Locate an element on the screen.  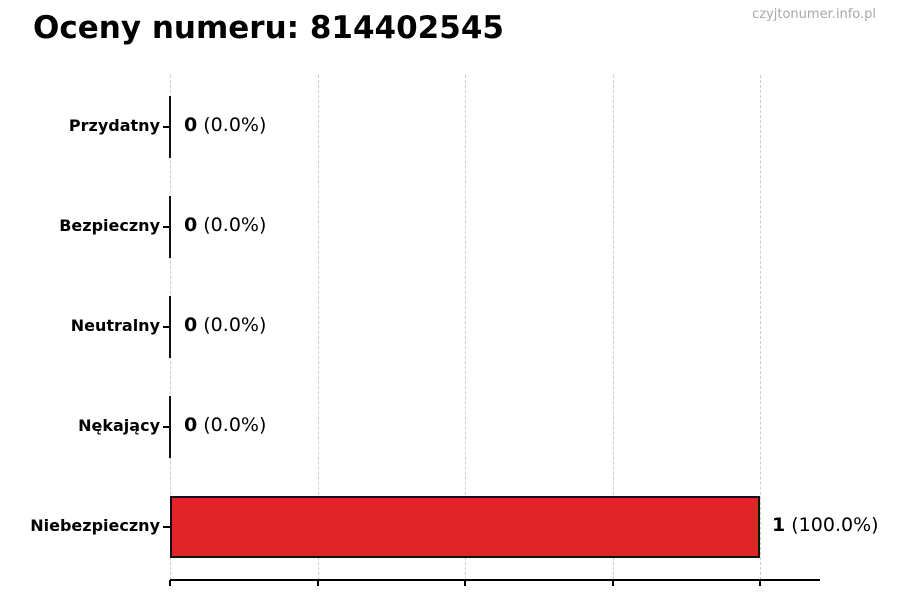
category-label: Niebezpieczny is located at coordinates (95, 525).